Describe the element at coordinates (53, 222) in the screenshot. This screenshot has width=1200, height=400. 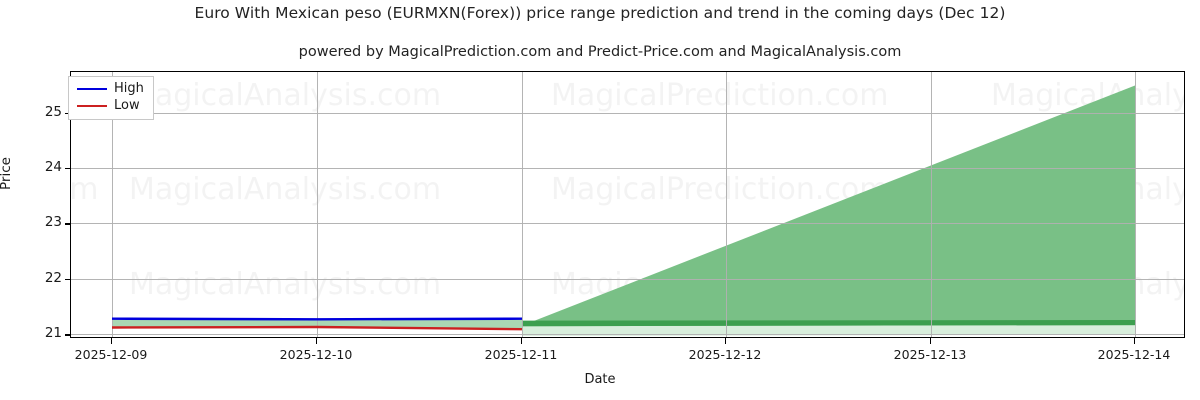
I see `ytick-label-23: 23` at that location.